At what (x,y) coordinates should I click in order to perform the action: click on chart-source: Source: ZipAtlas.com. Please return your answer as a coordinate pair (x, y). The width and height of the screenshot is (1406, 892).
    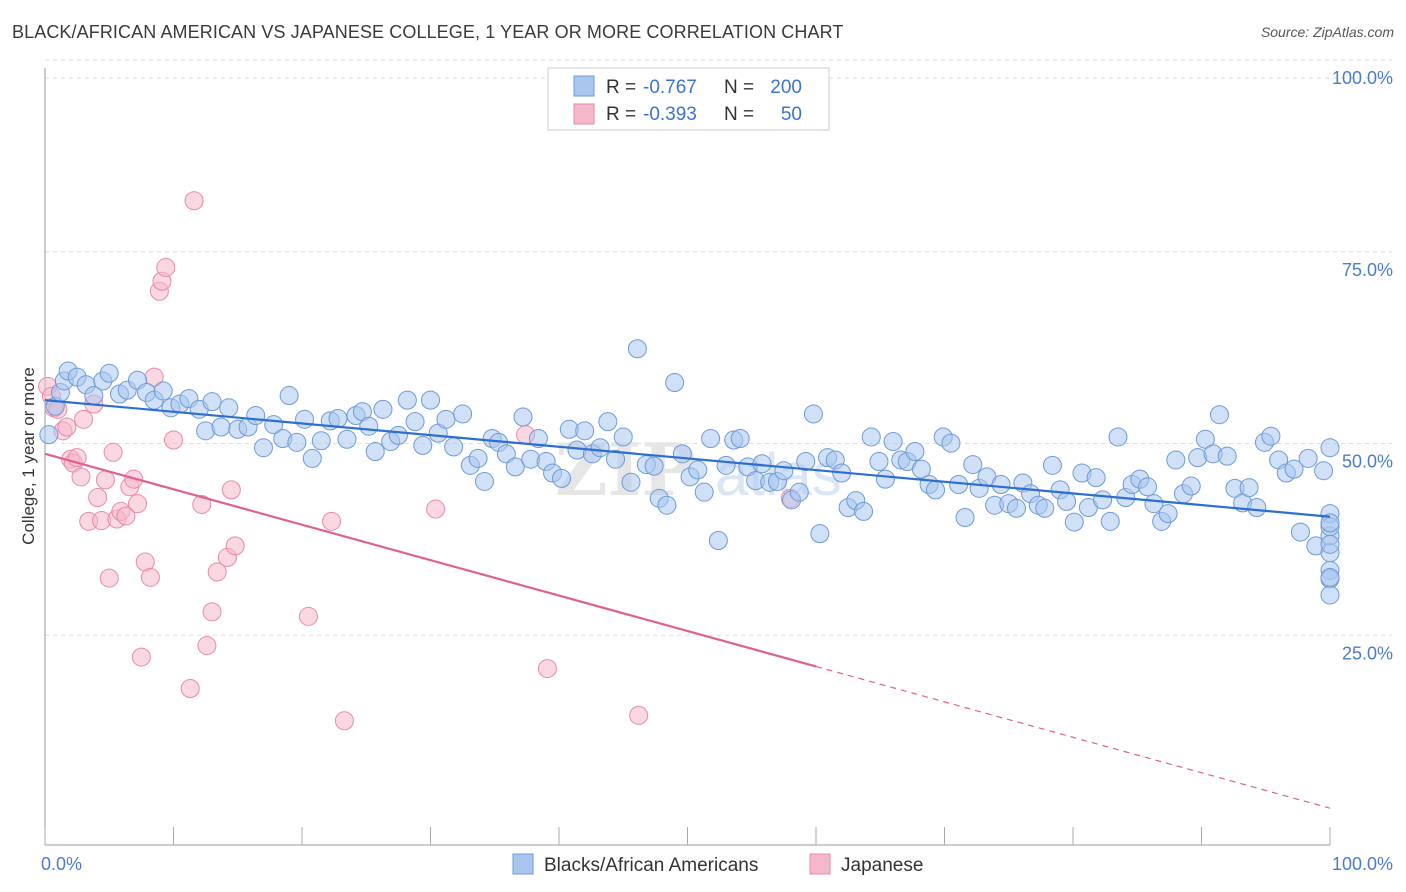
    Looking at the image, I should click on (1327, 32).